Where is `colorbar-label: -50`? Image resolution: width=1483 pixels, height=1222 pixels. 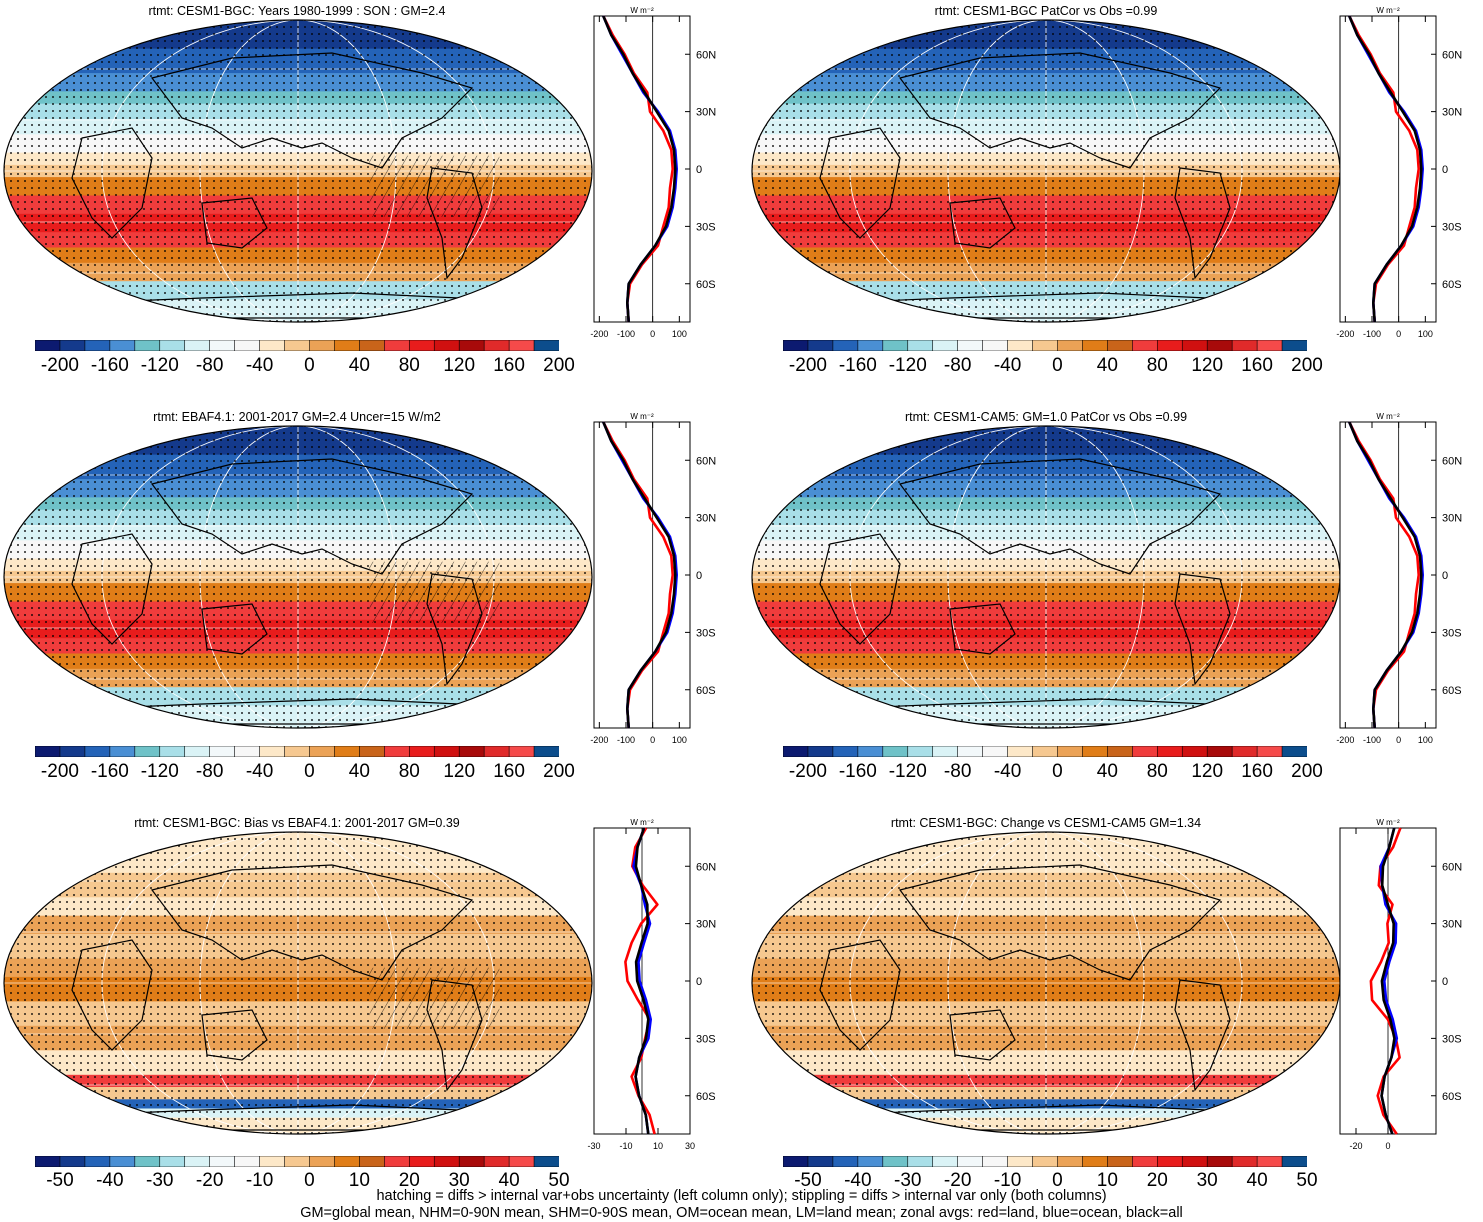 colorbar-label: -50 is located at coordinates (808, 1180).